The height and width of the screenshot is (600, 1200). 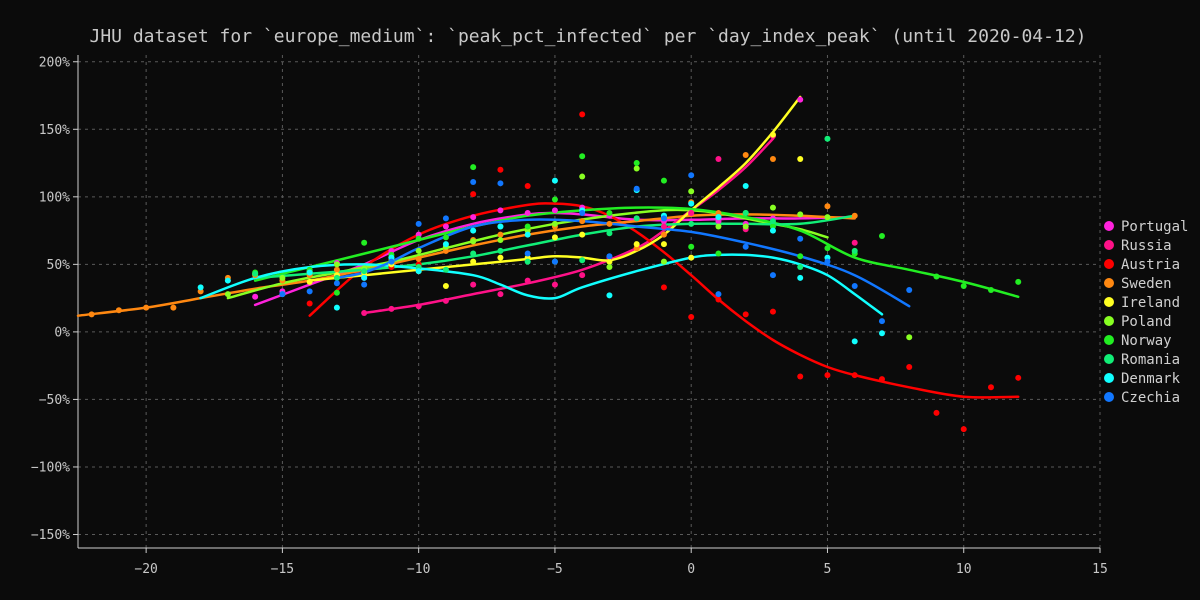 What do you see at coordinates (1109, 340) in the screenshot?
I see `legend-swatch-norway` at bounding box center [1109, 340].